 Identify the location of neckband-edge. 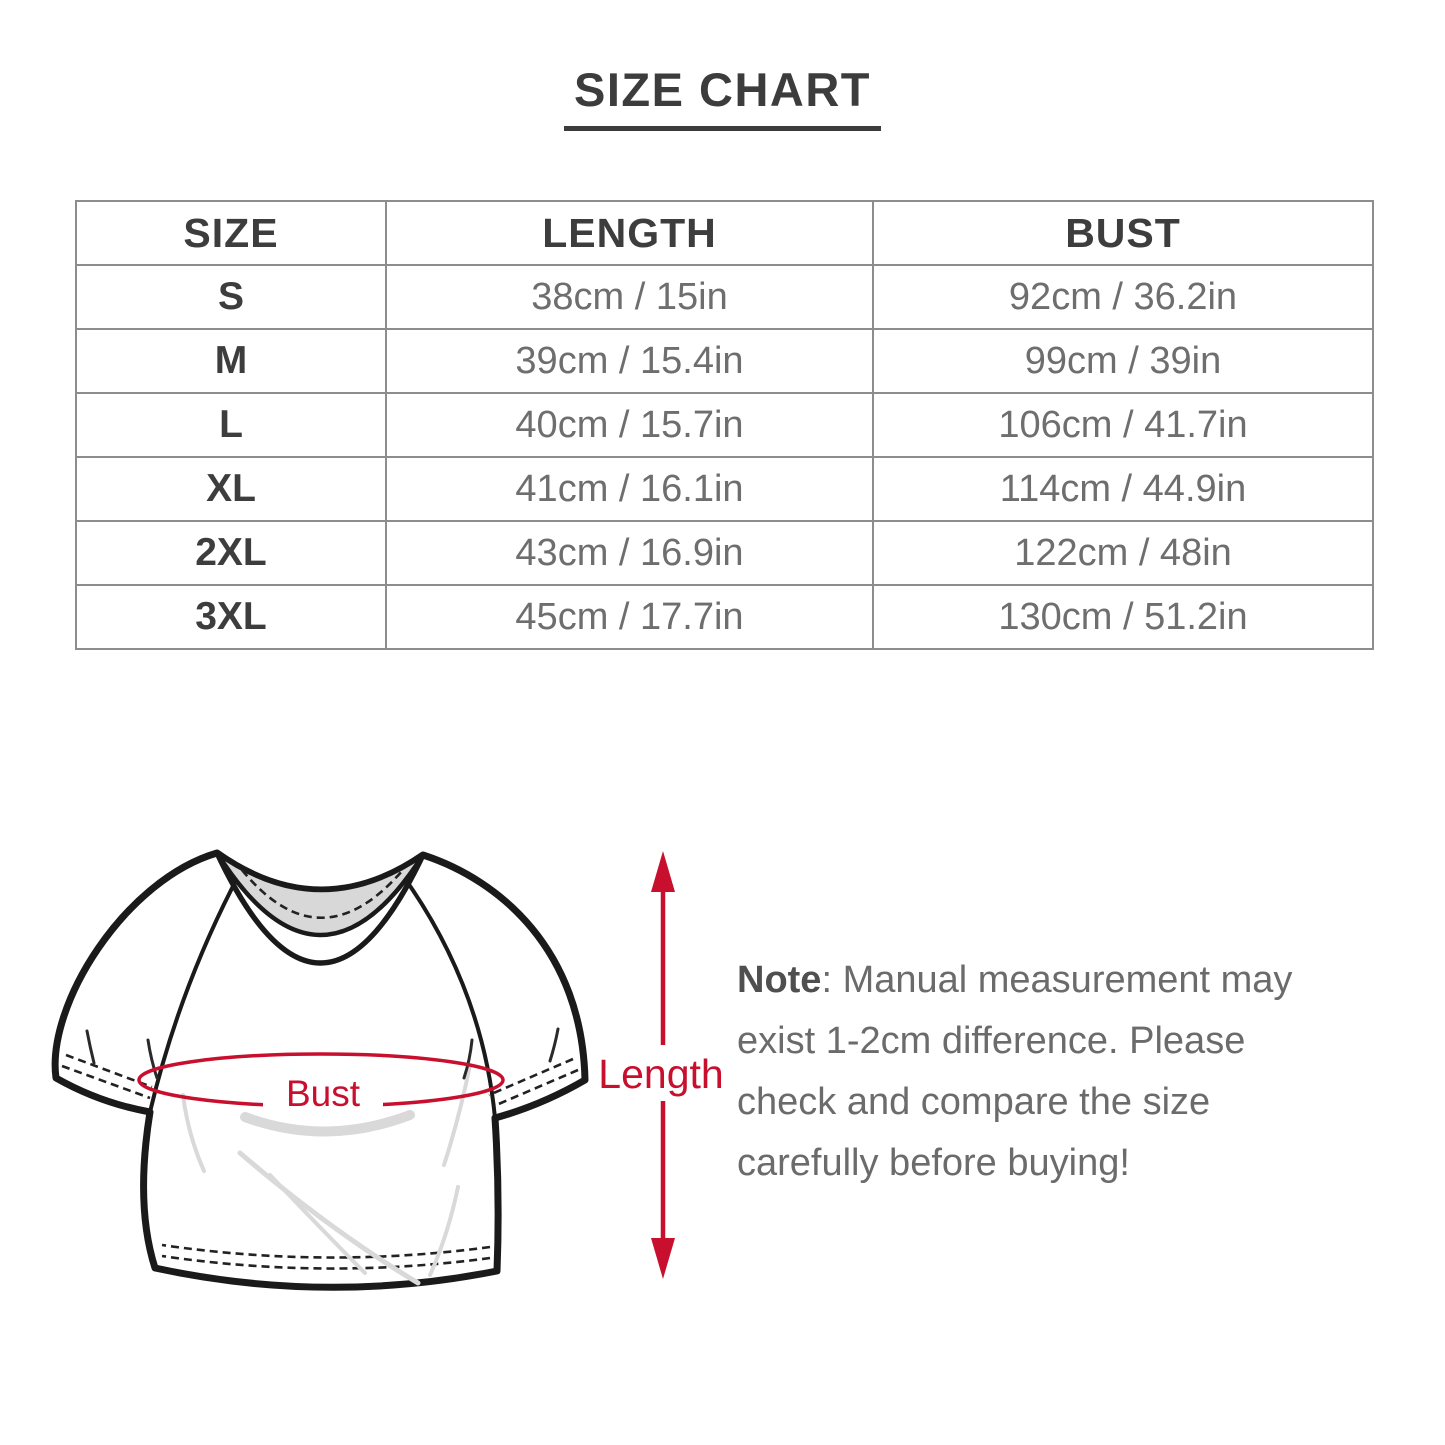
(320, 908).